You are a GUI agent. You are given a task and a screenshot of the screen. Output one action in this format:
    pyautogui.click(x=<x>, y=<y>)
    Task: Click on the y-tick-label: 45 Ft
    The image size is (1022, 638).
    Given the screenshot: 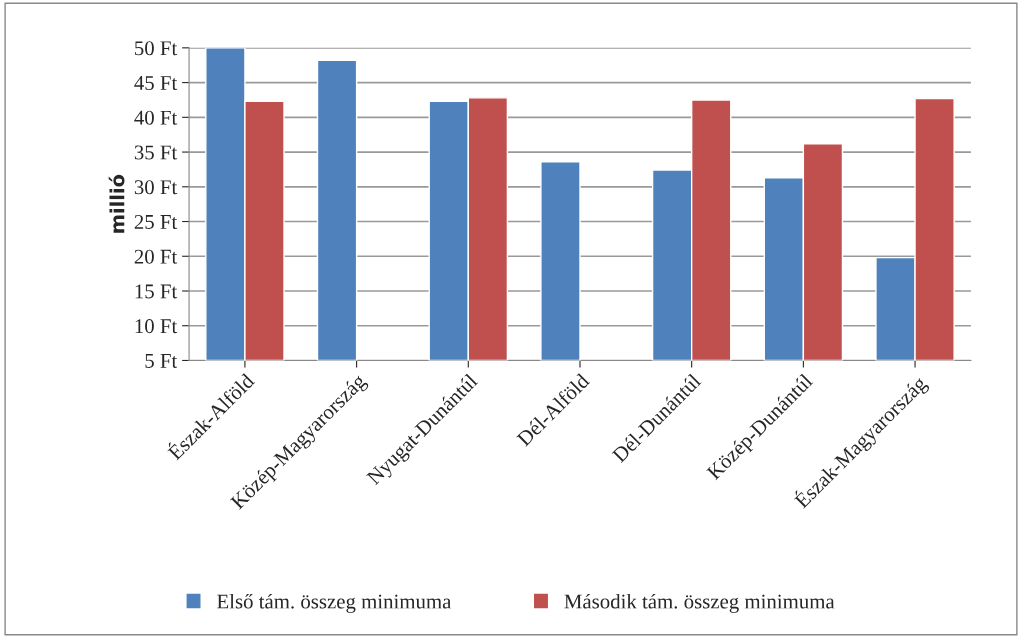 What is the action you would take?
    pyautogui.click(x=156, y=83)
    